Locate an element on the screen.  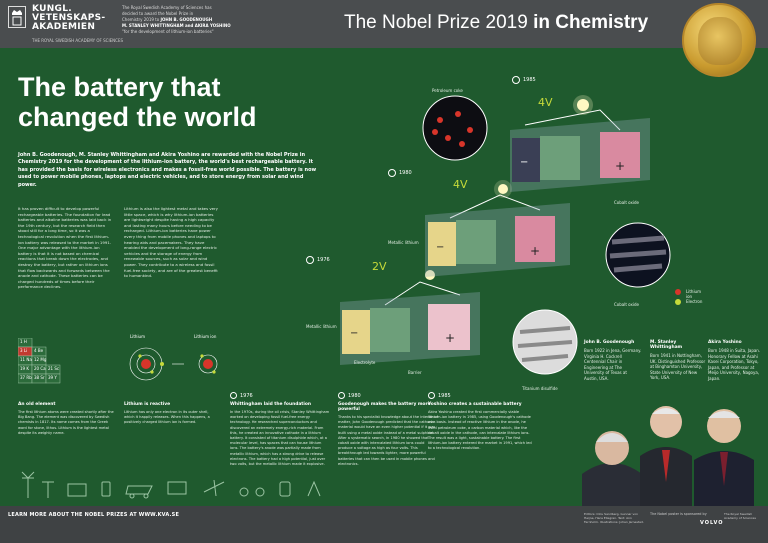
bicycle-icon is located at coordinates (244, 492).